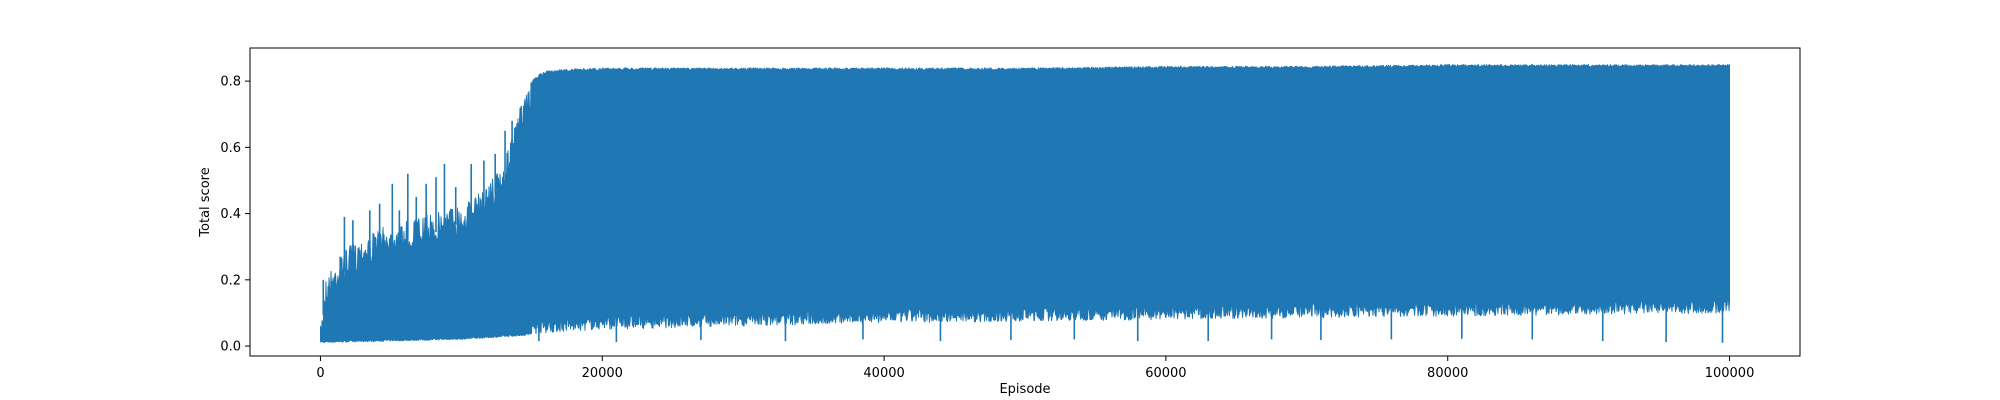 The height and width of the screenshot is (400, 2000). I want to click on x-tick-label: 60000, so click(1165, 373).